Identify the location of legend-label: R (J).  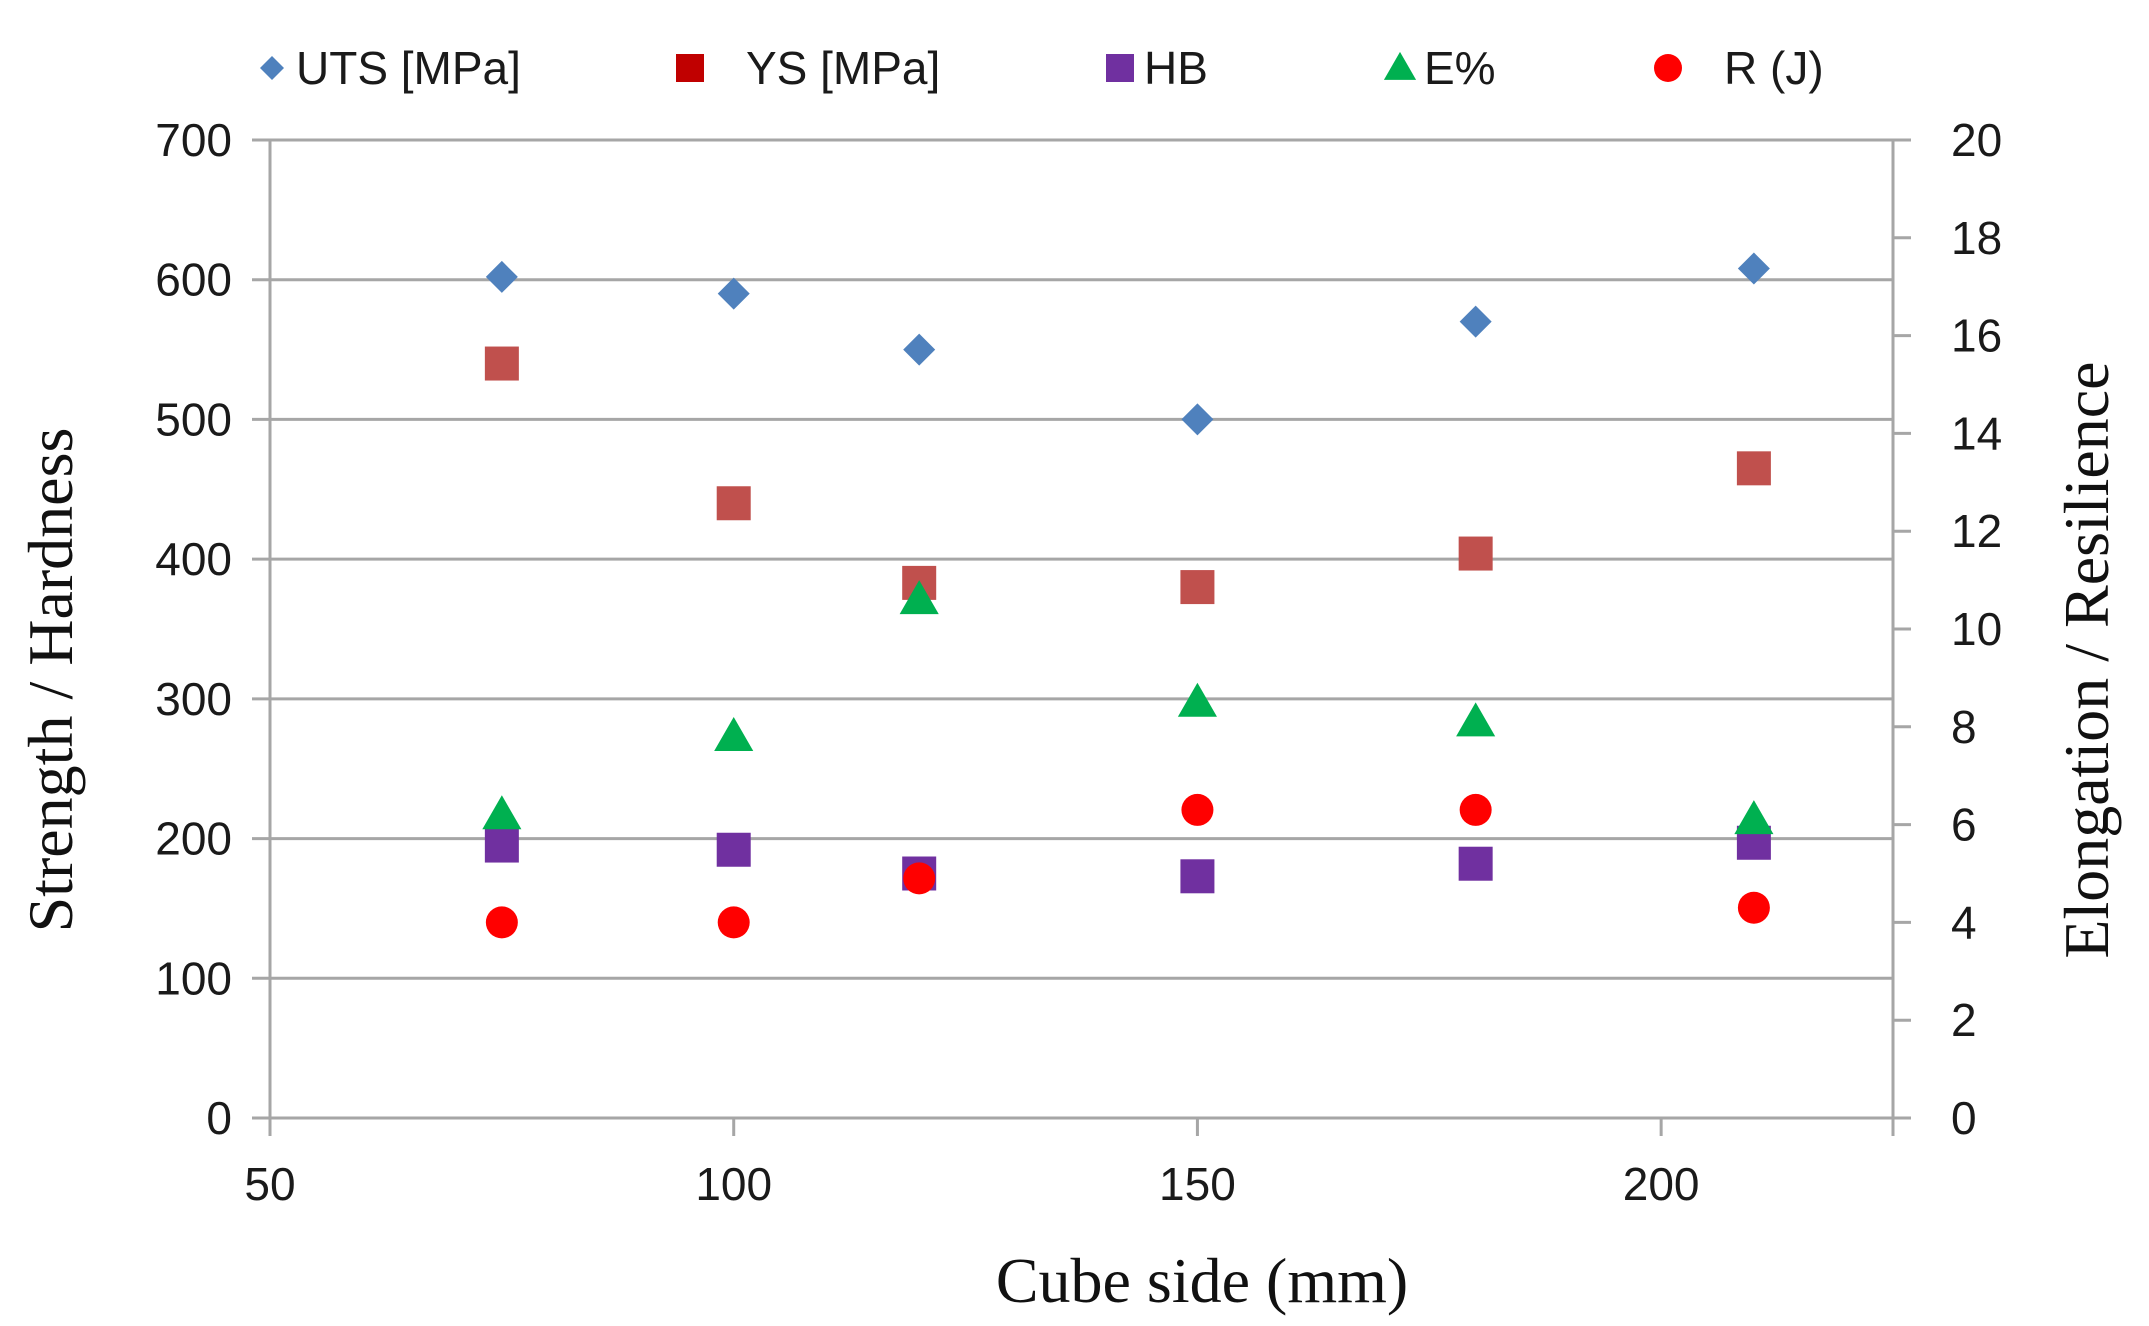
(1774, 68).